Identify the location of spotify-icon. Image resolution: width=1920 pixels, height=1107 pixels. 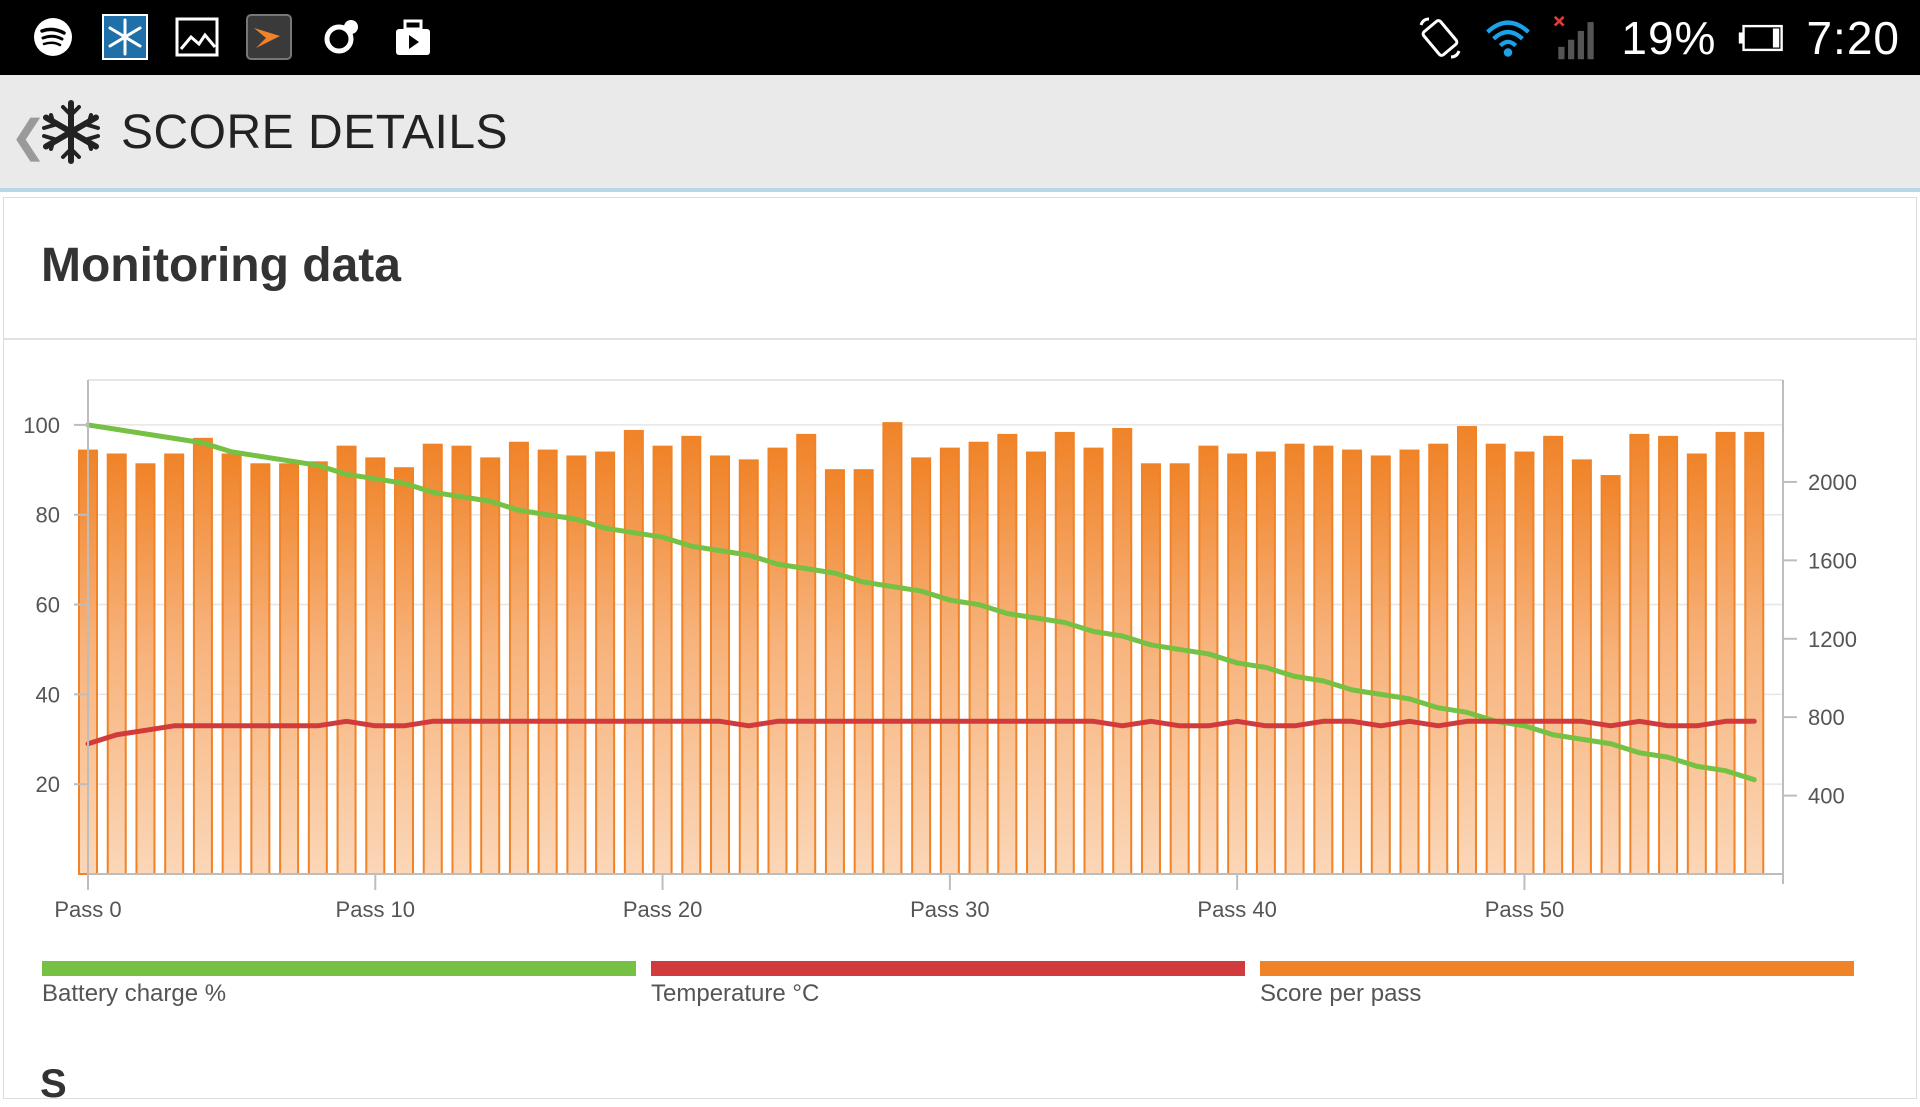
(53, 37).